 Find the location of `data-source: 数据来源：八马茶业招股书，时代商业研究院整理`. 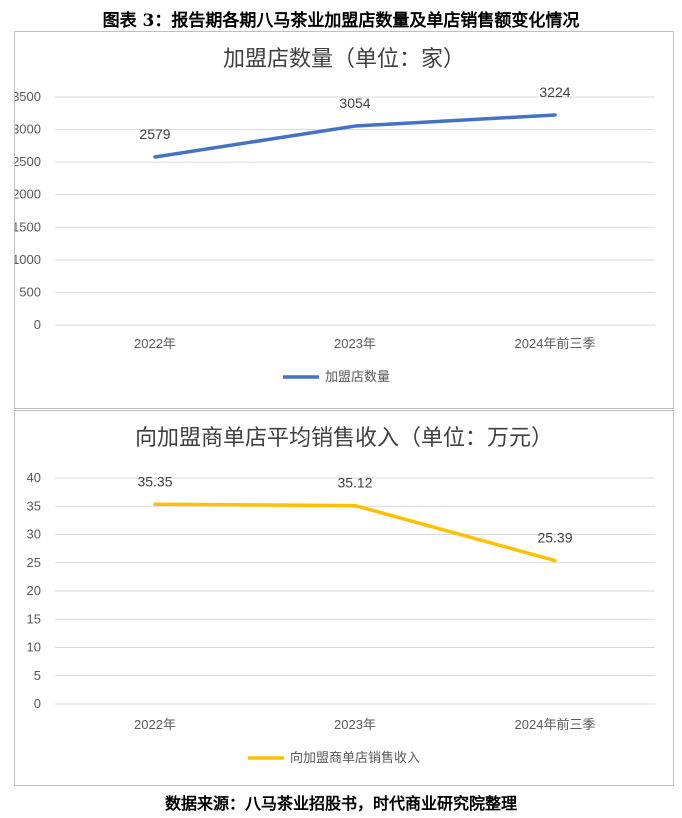

data-source: 数据来源：八马茶业招股书，时代商业研究院整理 is located at coordinates (340, 803).